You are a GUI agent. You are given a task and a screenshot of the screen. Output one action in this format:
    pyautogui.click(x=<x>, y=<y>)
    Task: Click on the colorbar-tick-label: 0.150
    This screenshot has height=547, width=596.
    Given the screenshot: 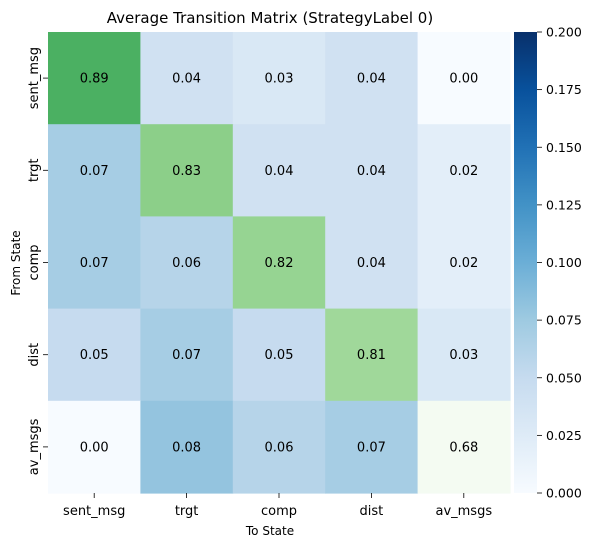 What is the action you would take?
    pyautogui.click(x=564, y=147)
    